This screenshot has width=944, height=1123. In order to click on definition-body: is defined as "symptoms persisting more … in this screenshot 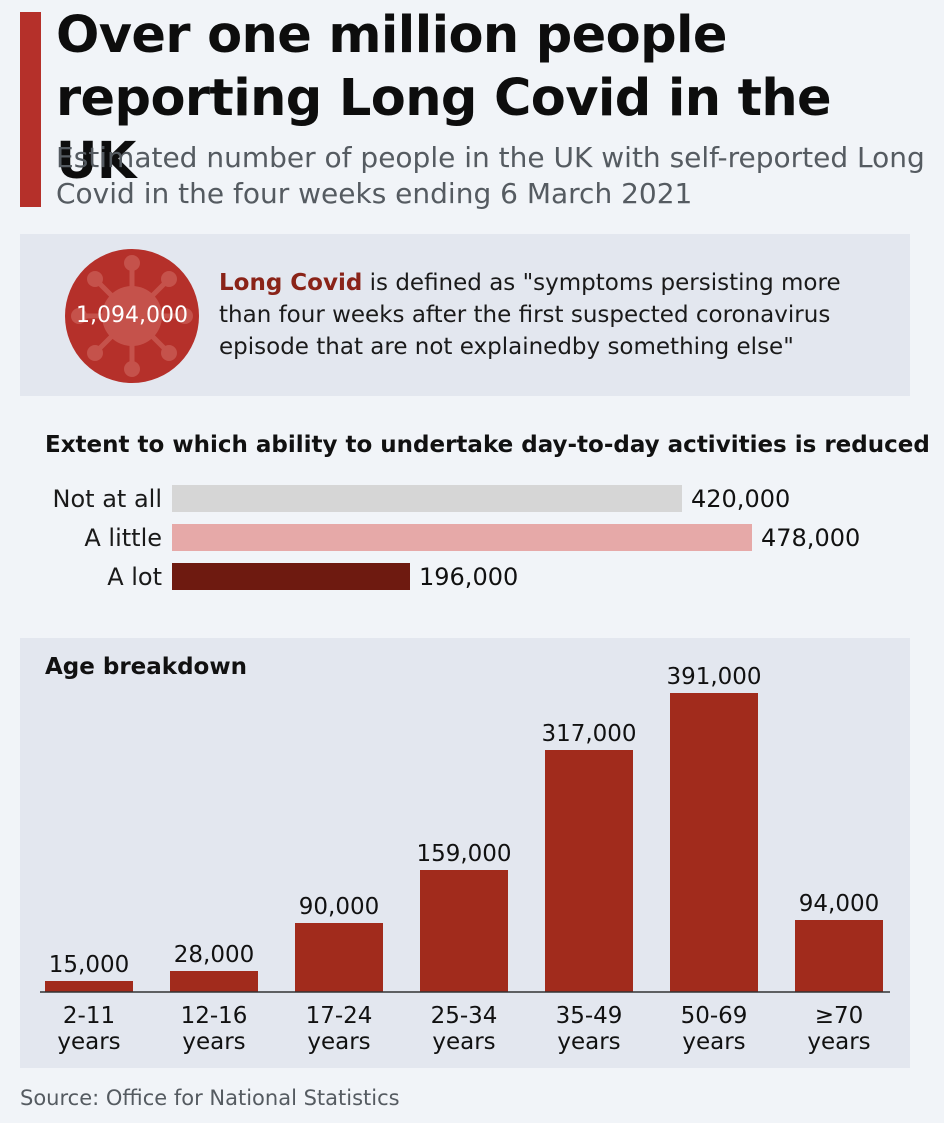, I will do `click(530, 315)`.